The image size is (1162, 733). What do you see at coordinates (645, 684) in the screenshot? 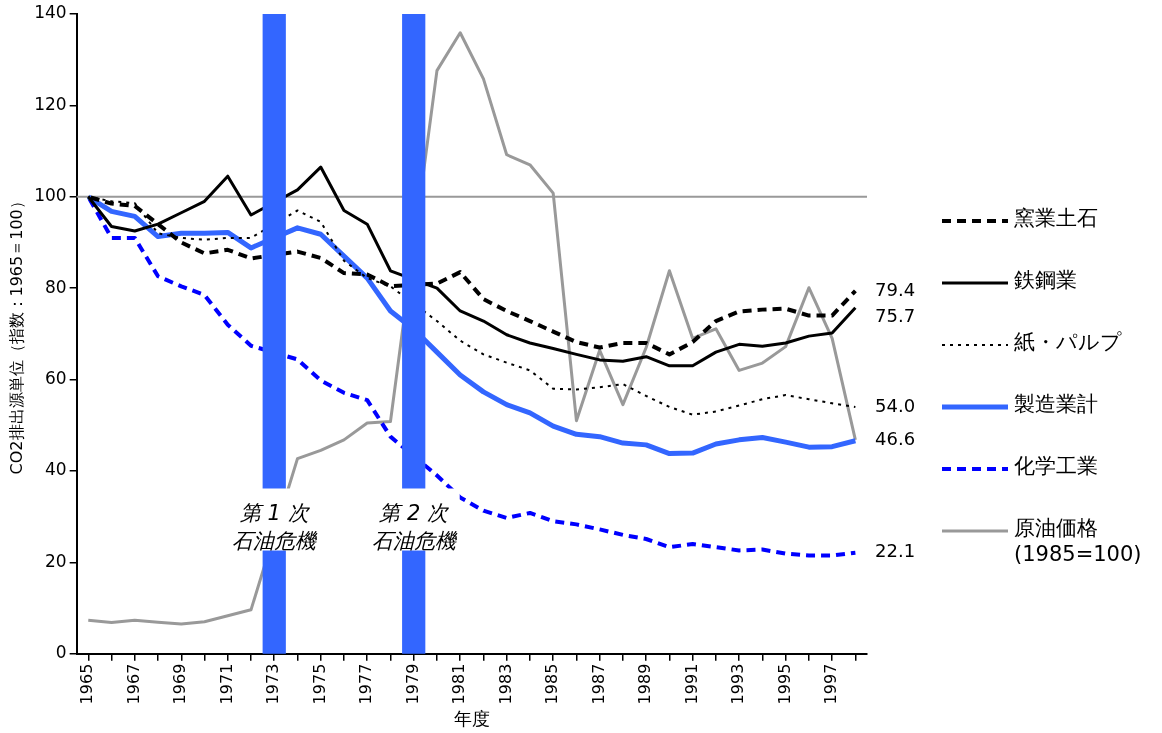
I see `x-tick-label: 1989` at bounding box center [645, 684].